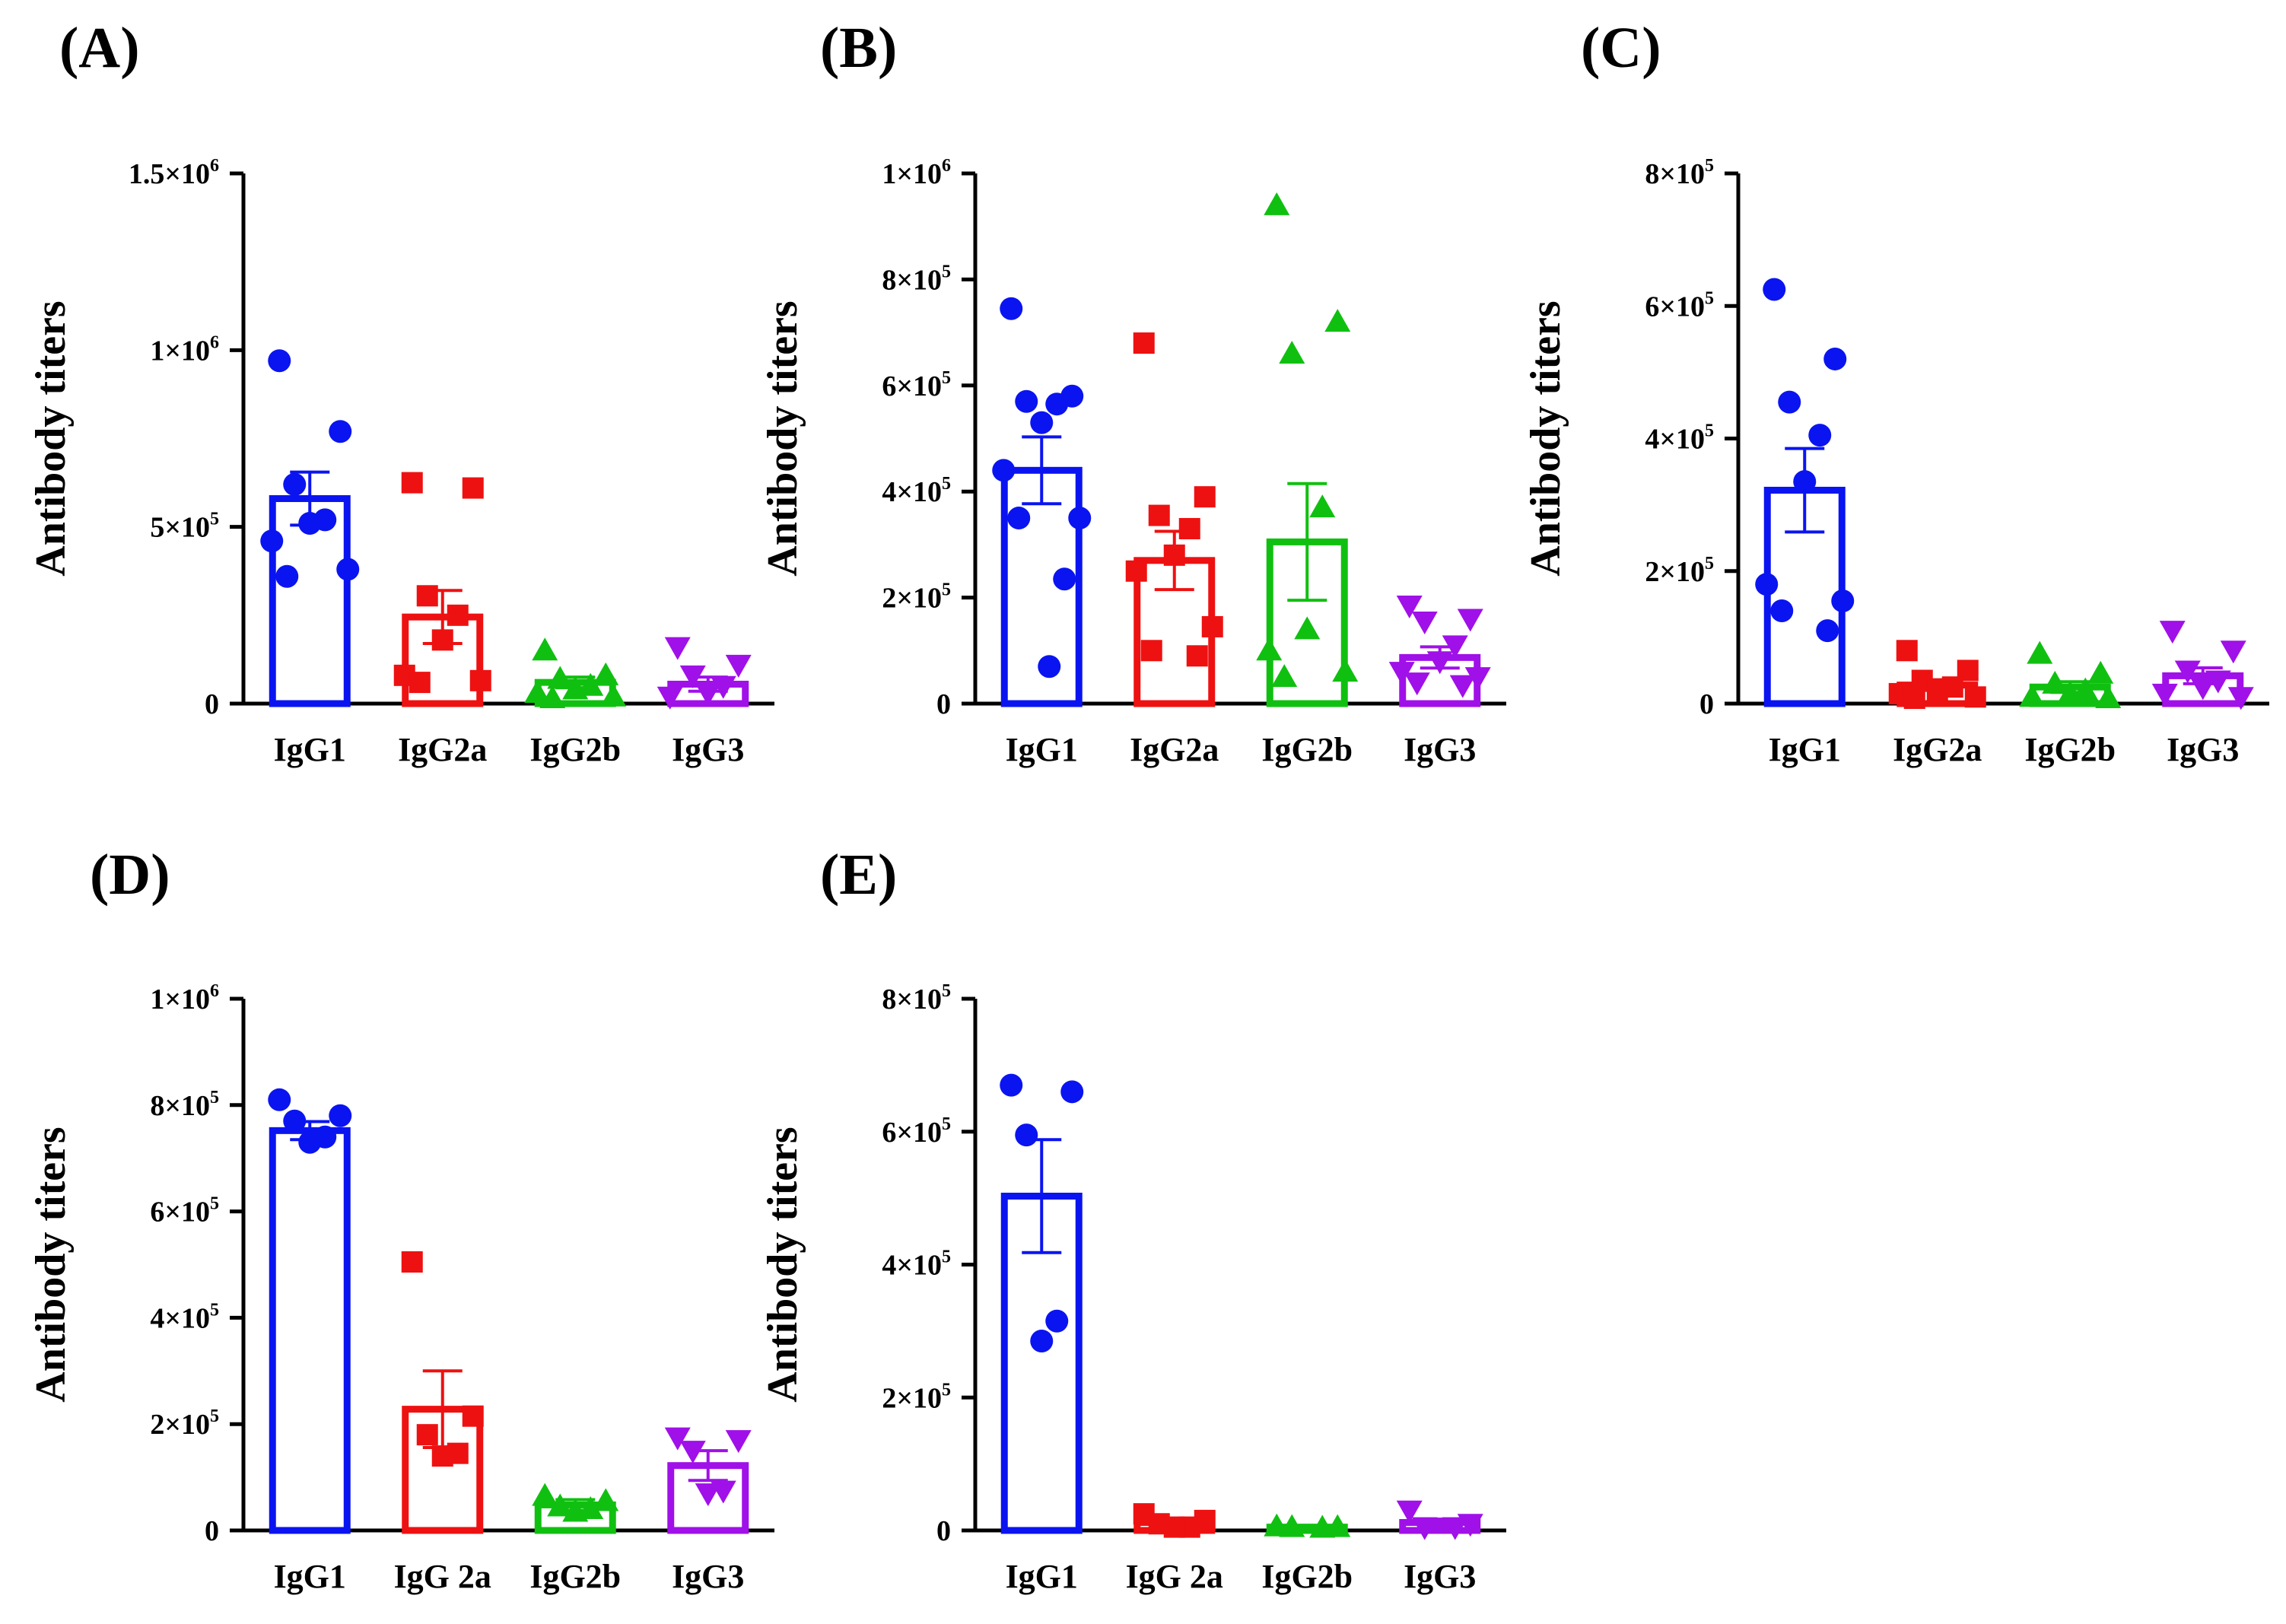  What do you see at coordinates (184, 527) in the screenshot?
I see `y-tick-label: 5×10⁵` at bounding box center [184, 527].